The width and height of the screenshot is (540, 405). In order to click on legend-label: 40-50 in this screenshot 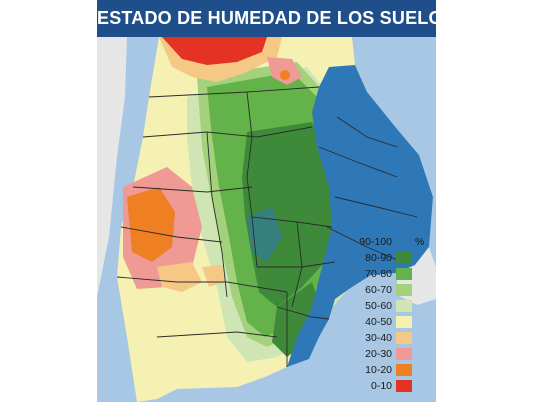, I will do `click(378, 322)`.